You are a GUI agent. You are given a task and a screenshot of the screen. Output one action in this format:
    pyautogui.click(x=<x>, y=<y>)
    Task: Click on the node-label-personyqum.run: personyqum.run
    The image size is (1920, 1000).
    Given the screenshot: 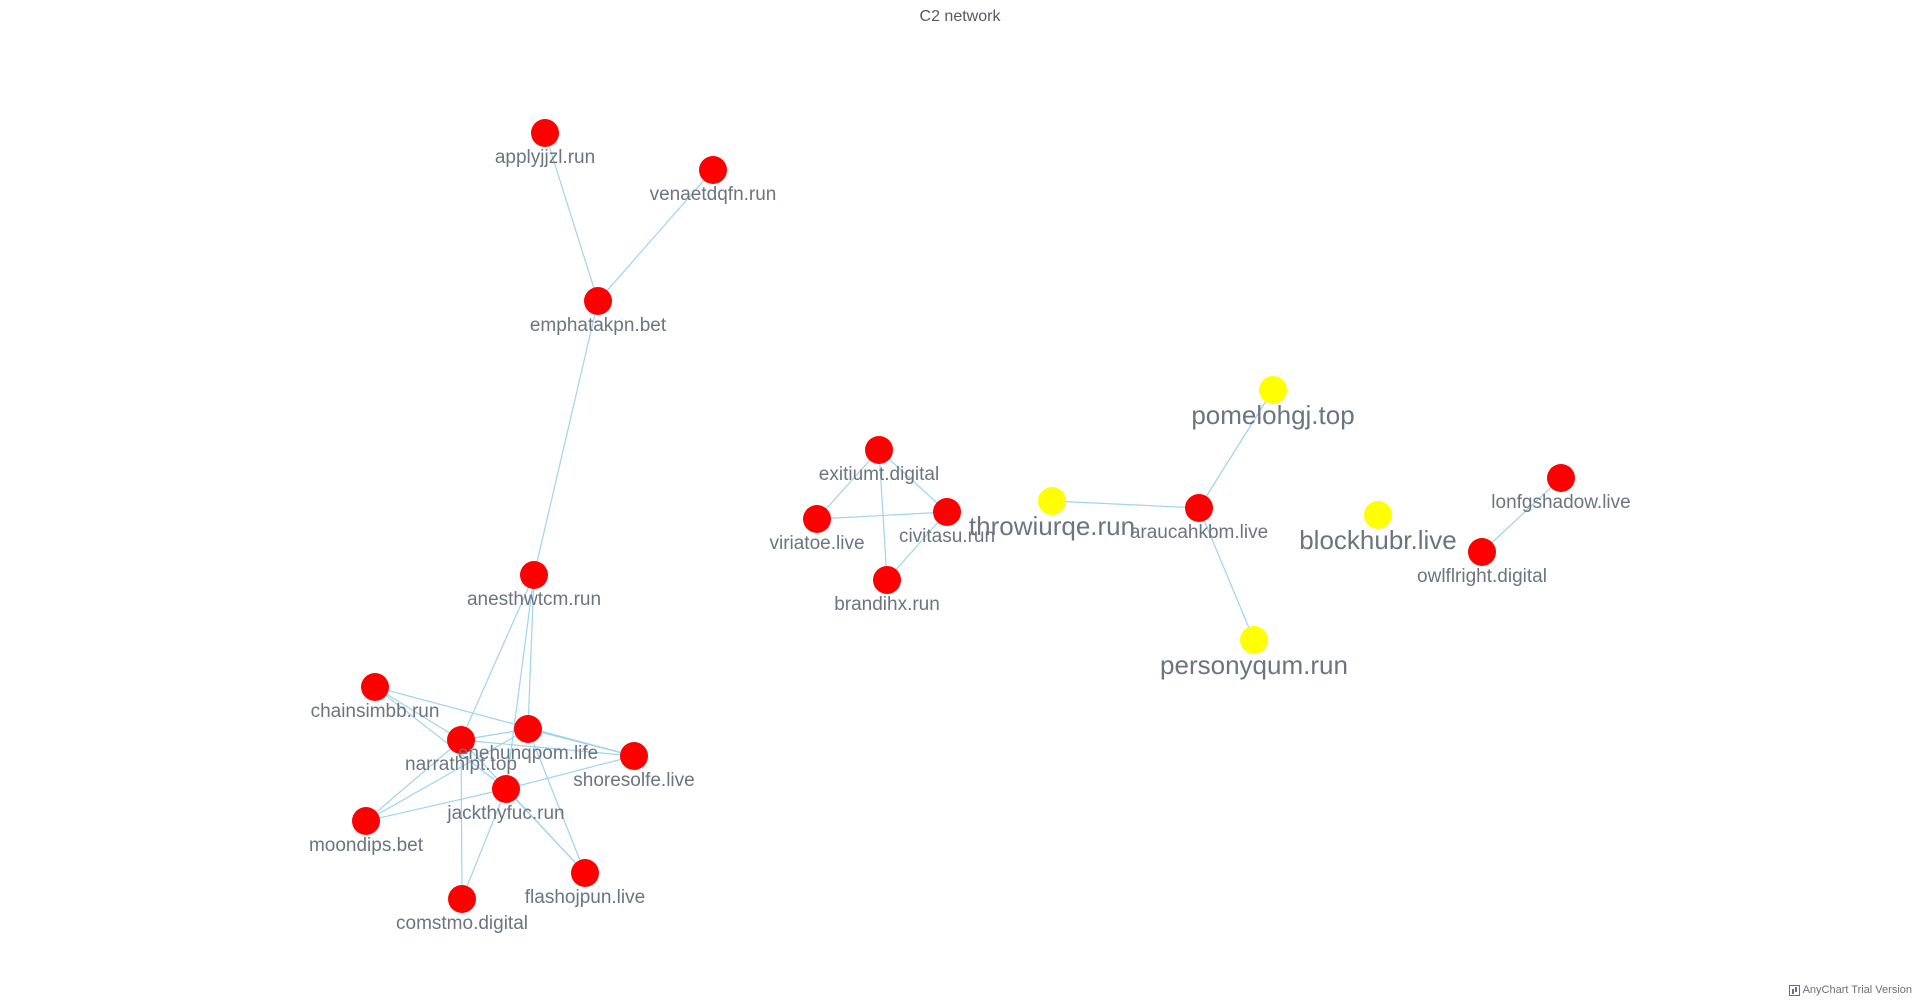 What is the action you would take?
    pyautogui.click(x=1254, y=665)
    